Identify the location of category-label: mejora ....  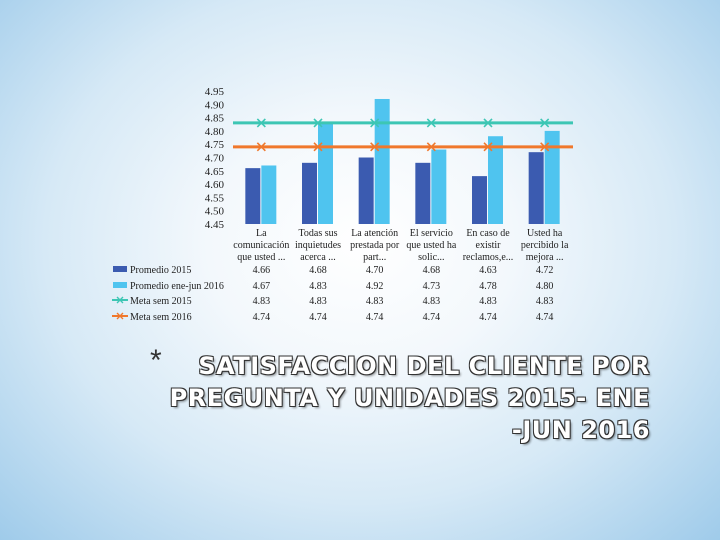
(545, 257).